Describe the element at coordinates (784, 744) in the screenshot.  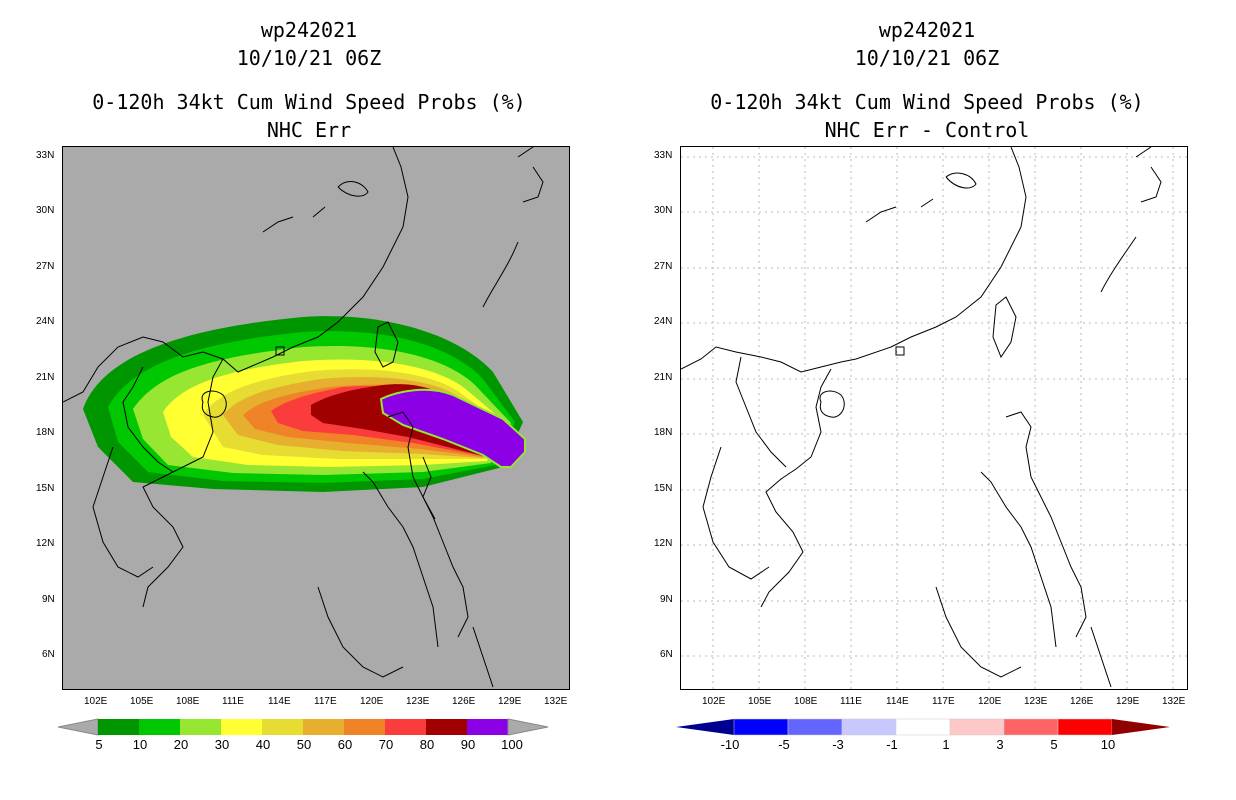
I see `colorbar-label: -5` at that location.